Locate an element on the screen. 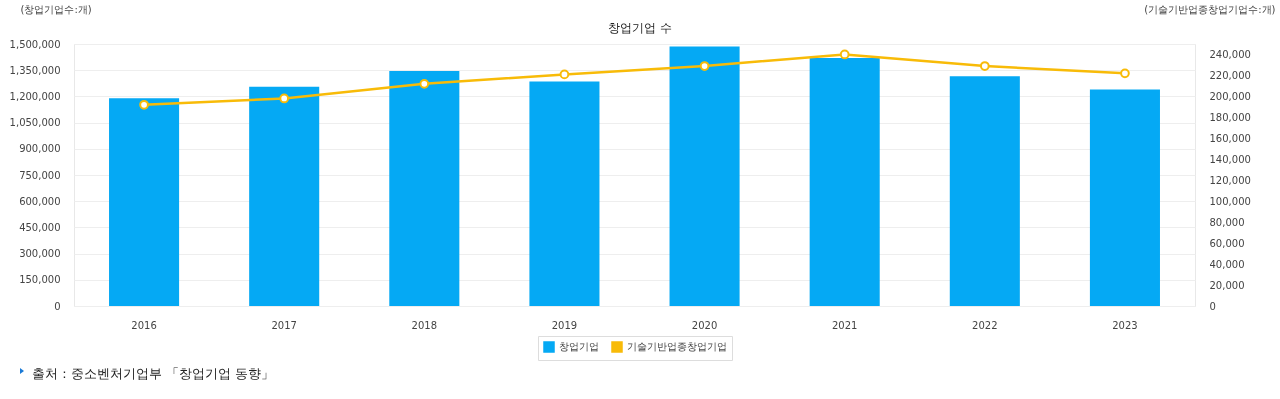 The height and width of the screenshot is (399, 1280). y2-tick-label: 100,000 is located at coordinates (1230, 201).